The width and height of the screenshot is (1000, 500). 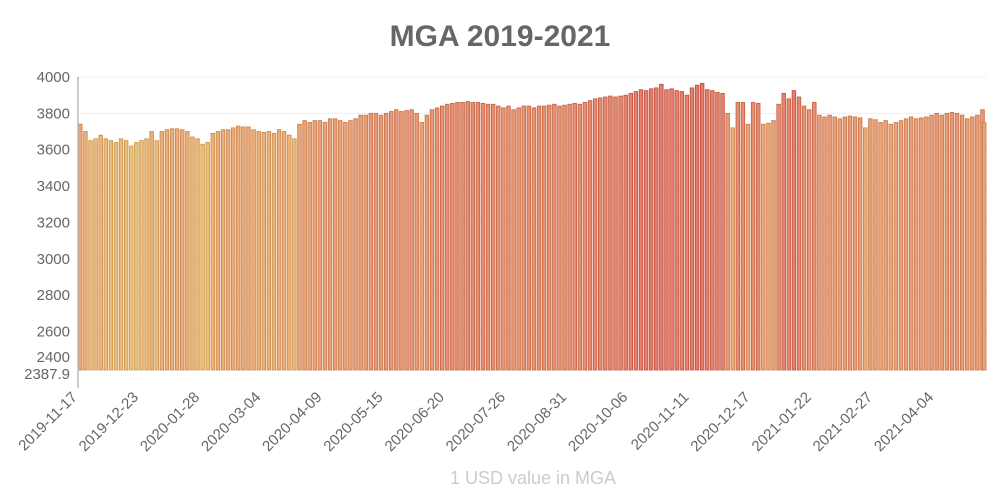 What do you see at coordinates (537, 422) in the screenshot?
I see `x-tick-label: 2020-08-31` at bounding box center [537, 422].